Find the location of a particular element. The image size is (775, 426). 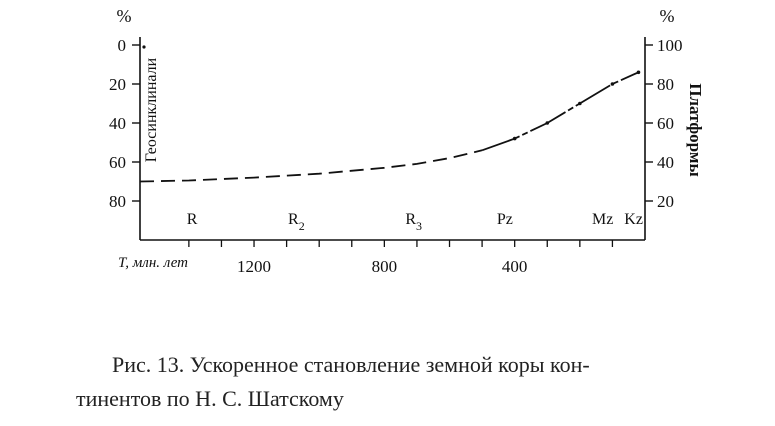

left-tick-label: 60 is located at coordinates (117, 162).